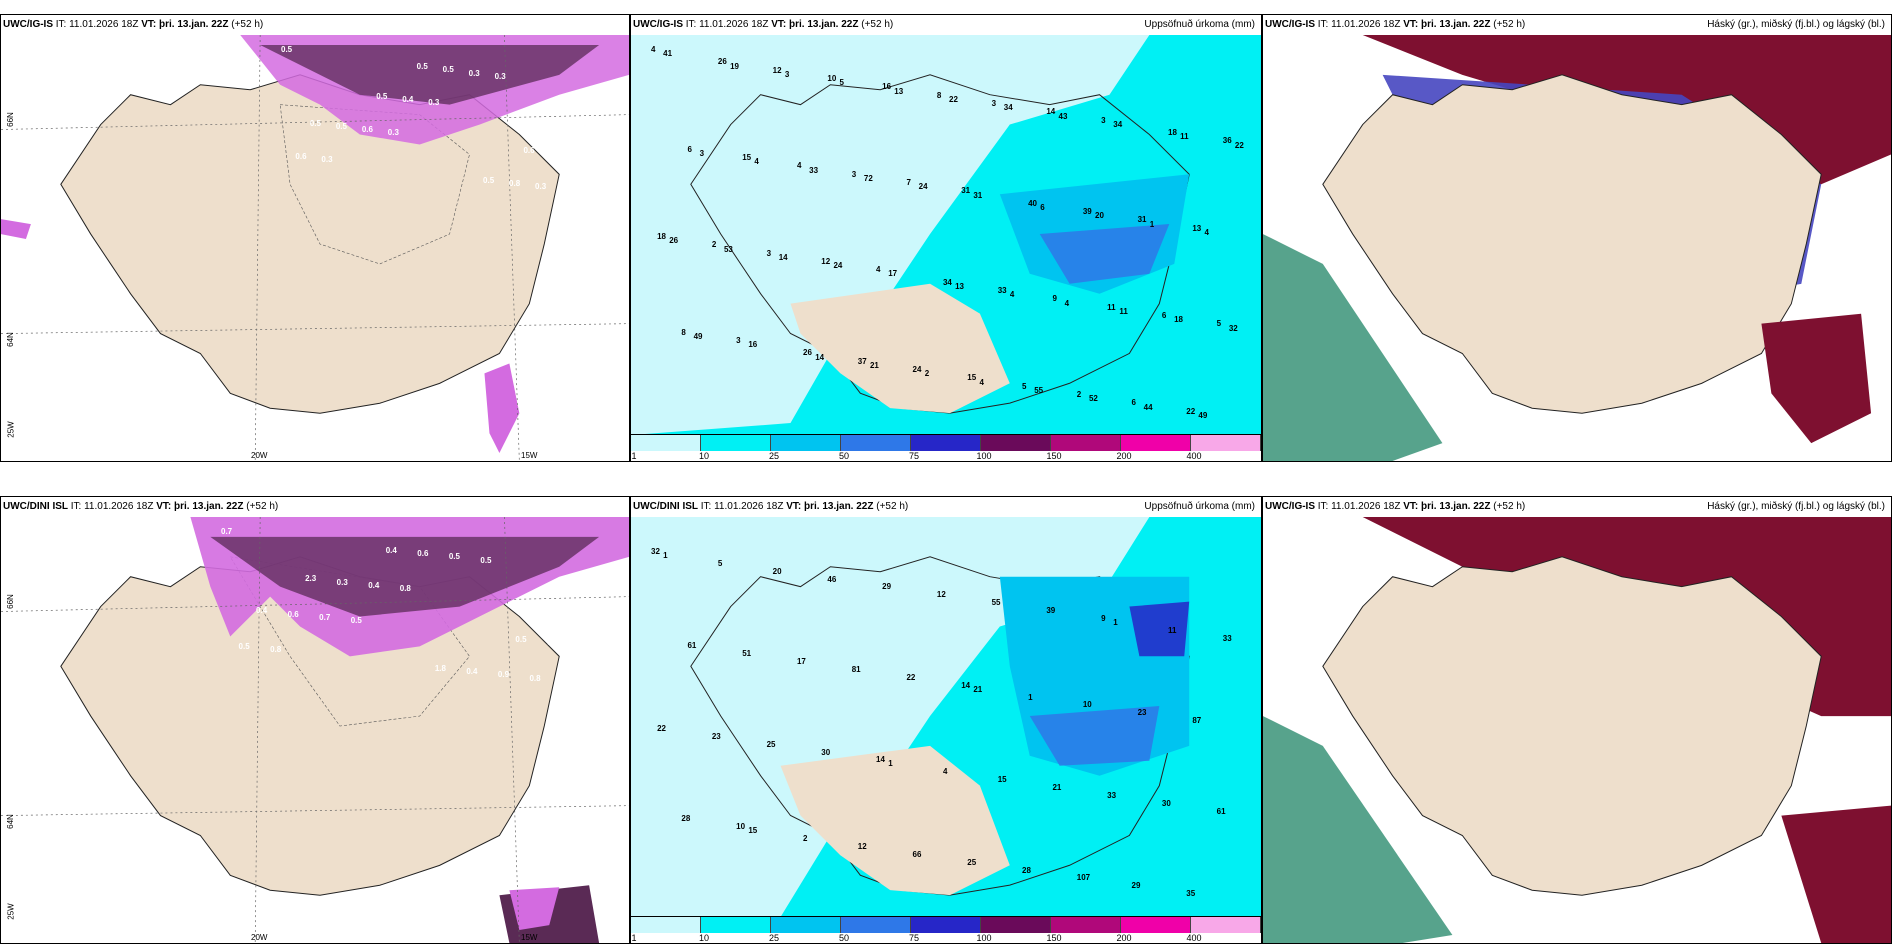 The height and width of the screenshot is (950, 1900). What do you see at coordinates (1197, 721) in the screenshot?
I see `map-value-label: 87` at bounding box center [1197, 721].